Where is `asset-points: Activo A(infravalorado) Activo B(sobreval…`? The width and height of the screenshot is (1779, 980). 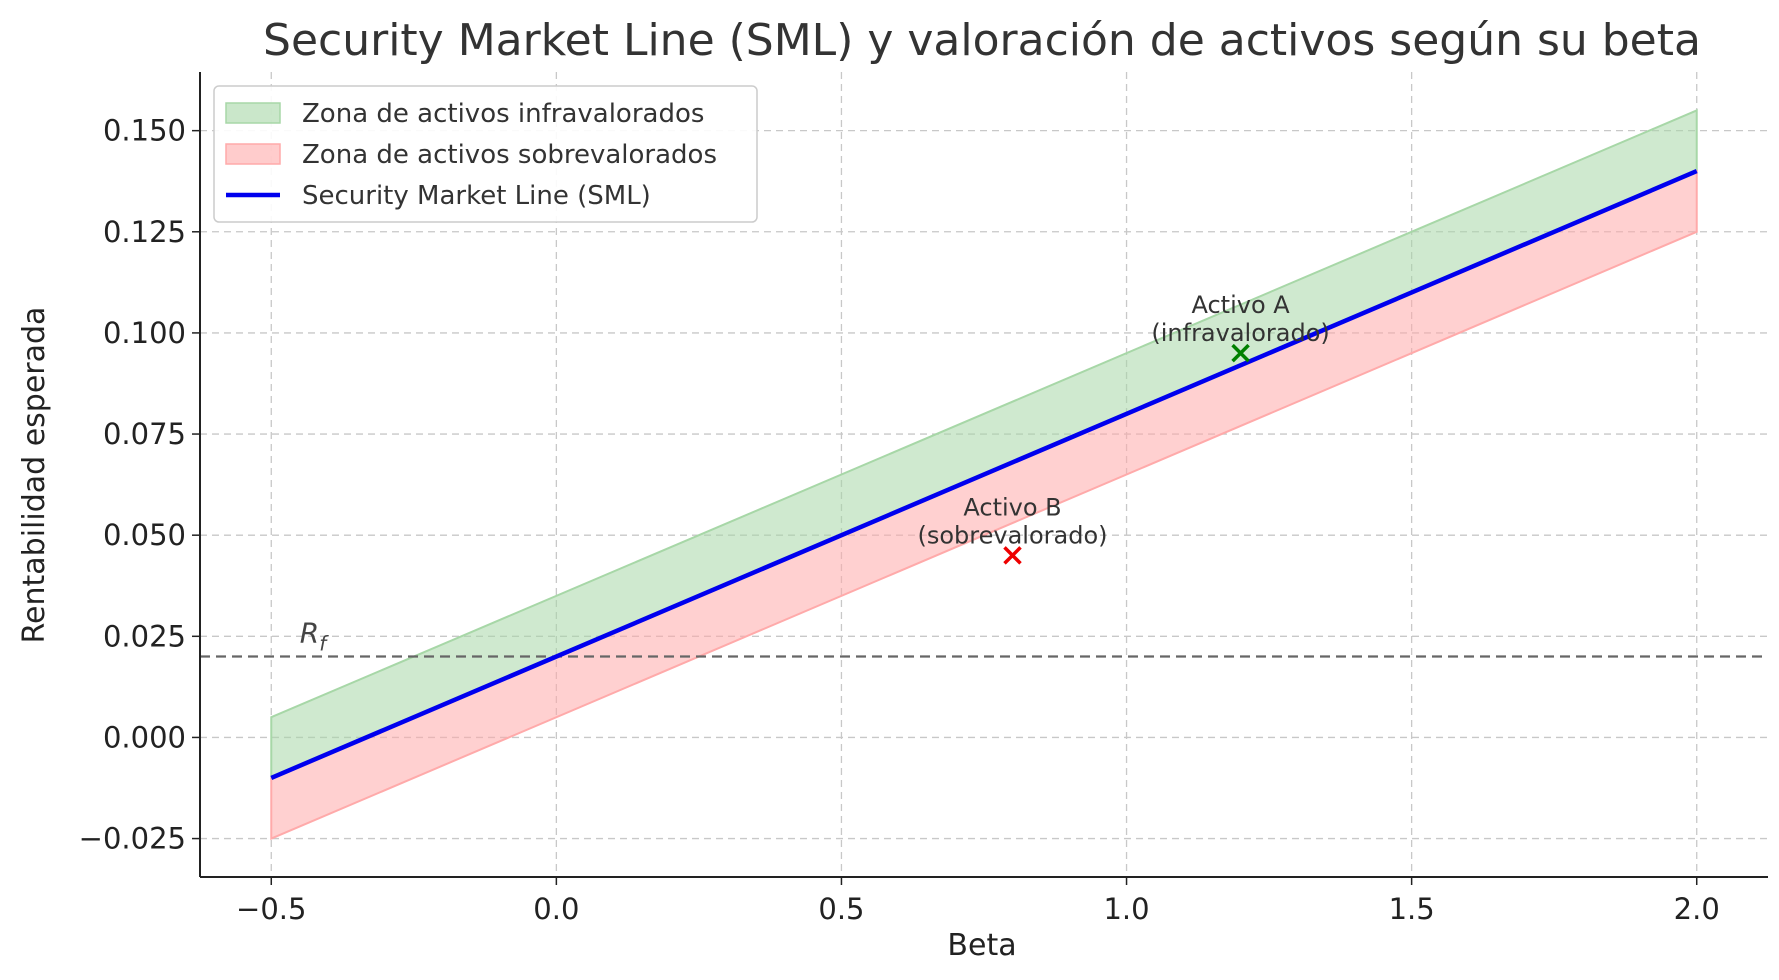
asset-points: Activo A(infravalorado) Activo B(sobreval… is located at coordinates (1124, 428).